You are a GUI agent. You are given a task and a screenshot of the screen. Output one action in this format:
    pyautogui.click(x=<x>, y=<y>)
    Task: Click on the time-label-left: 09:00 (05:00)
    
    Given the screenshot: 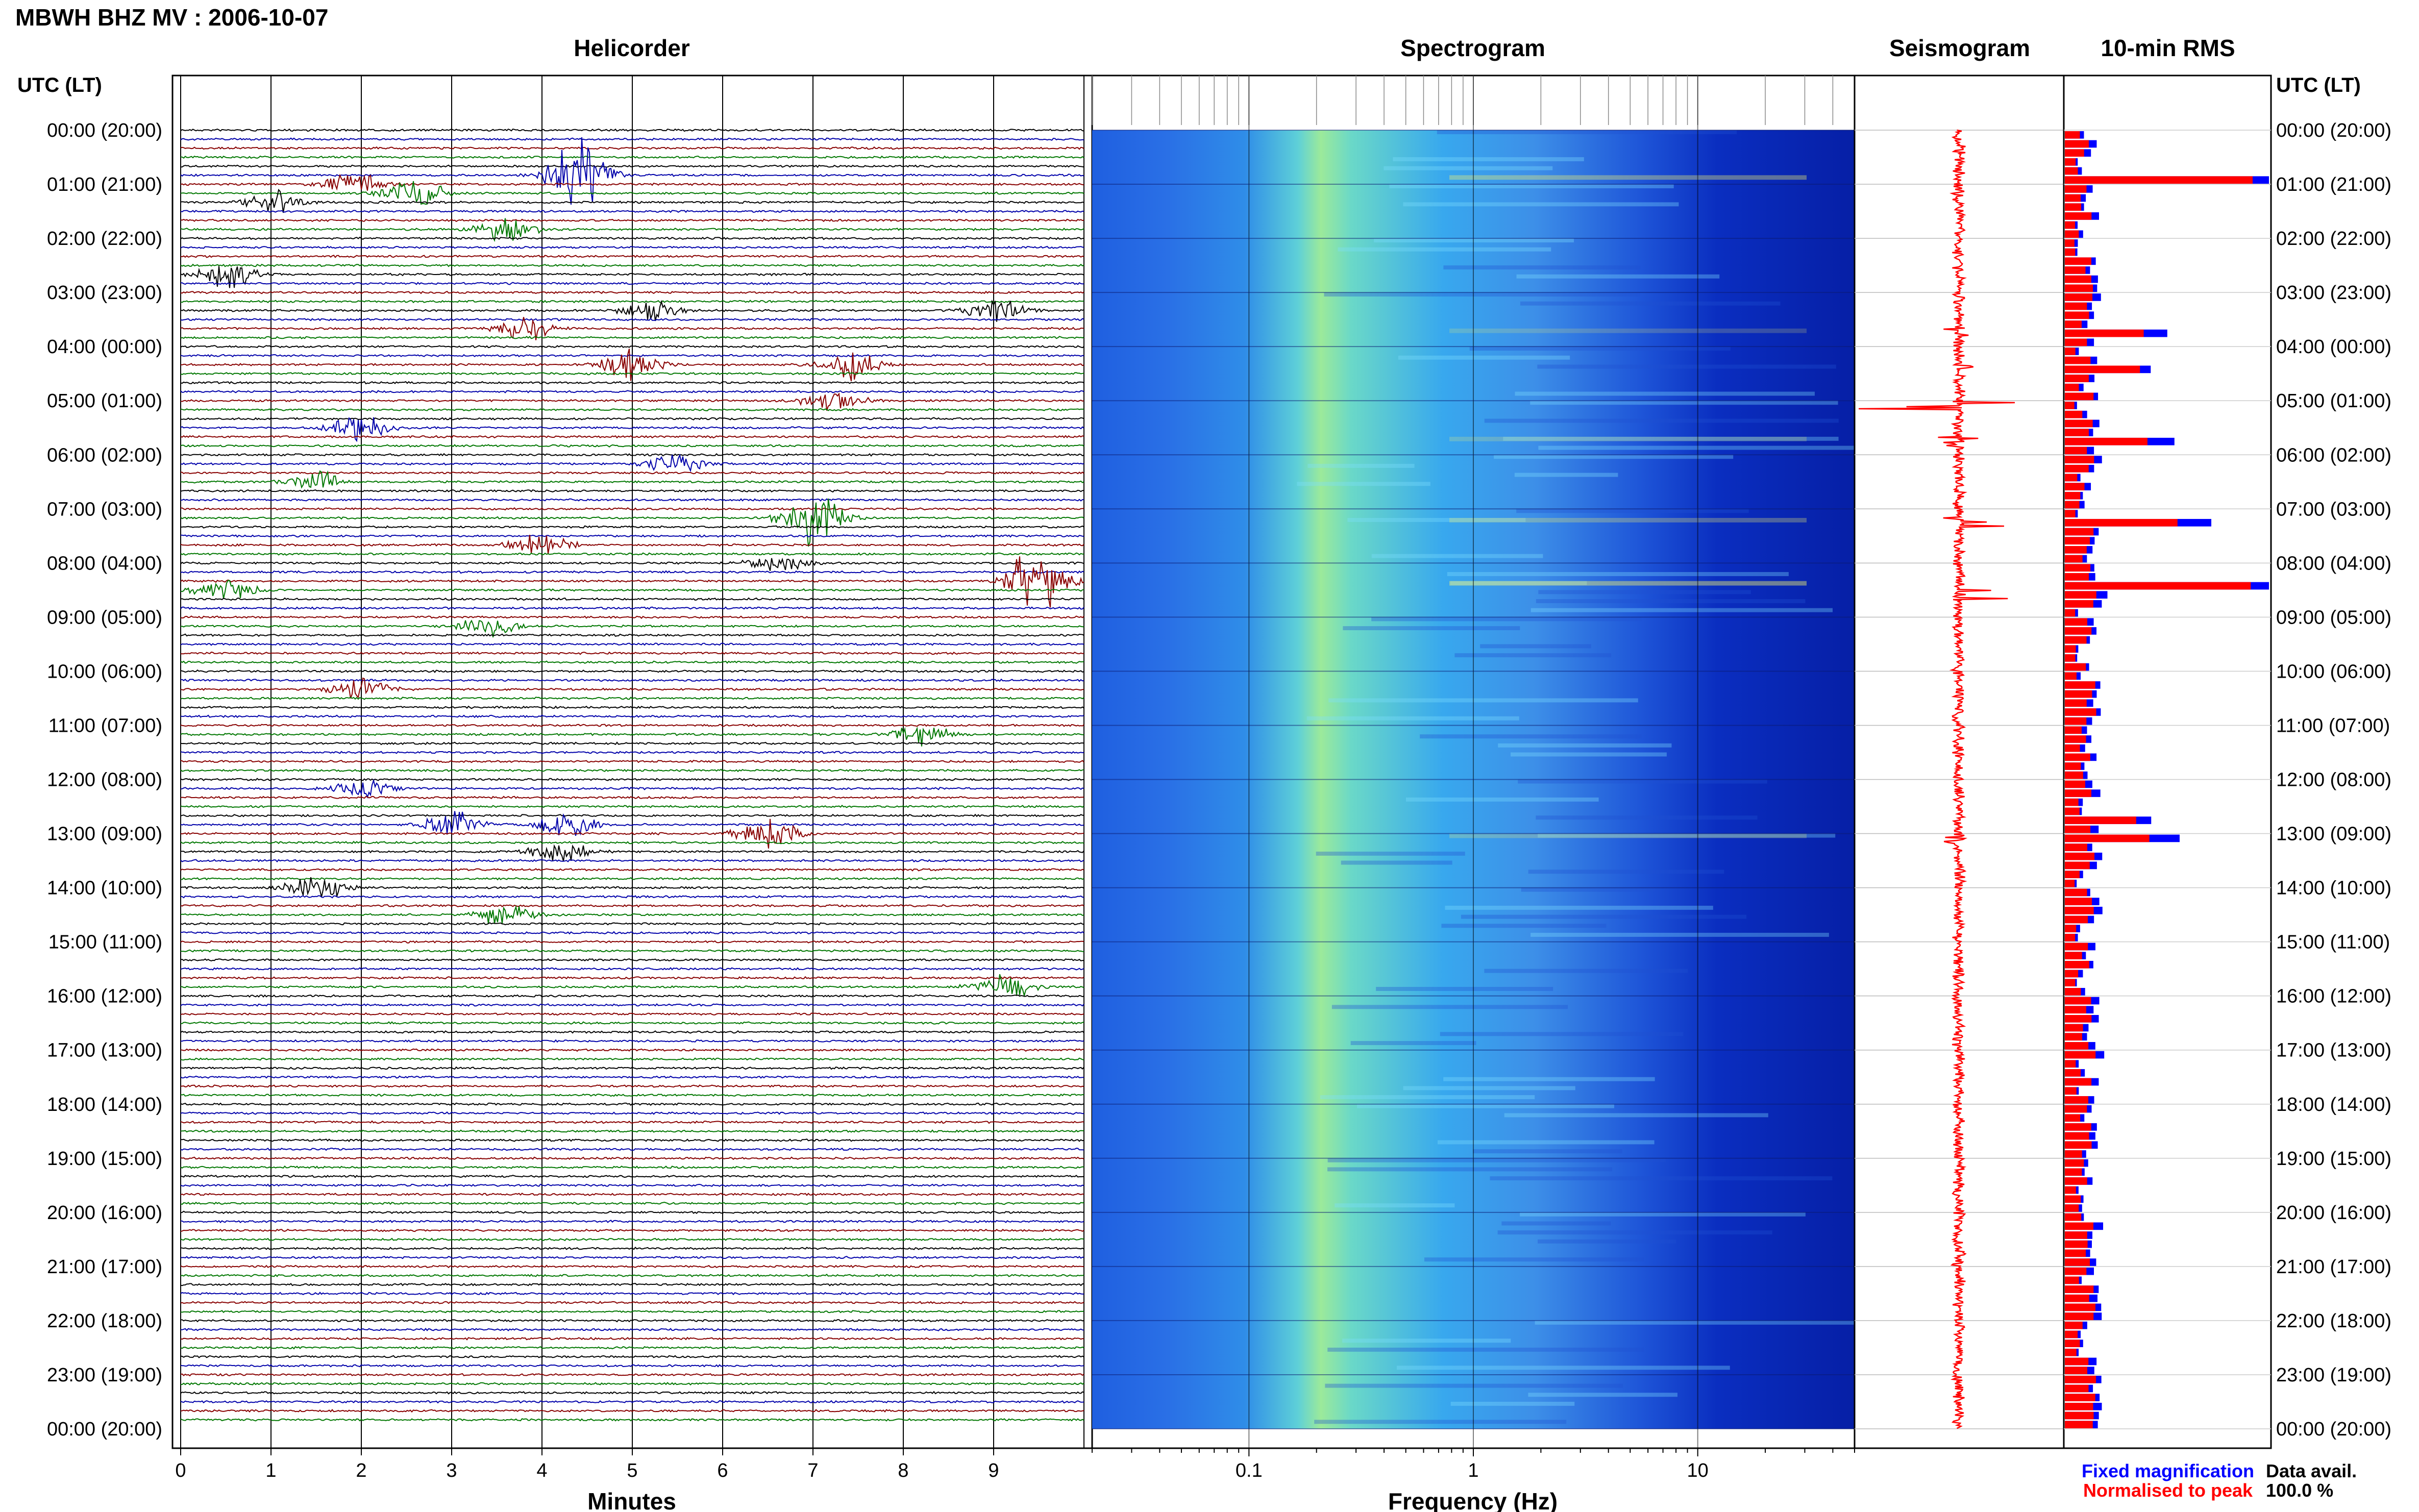 What is the action you would take?
    pyautogui.click(x=104, y=617)
    